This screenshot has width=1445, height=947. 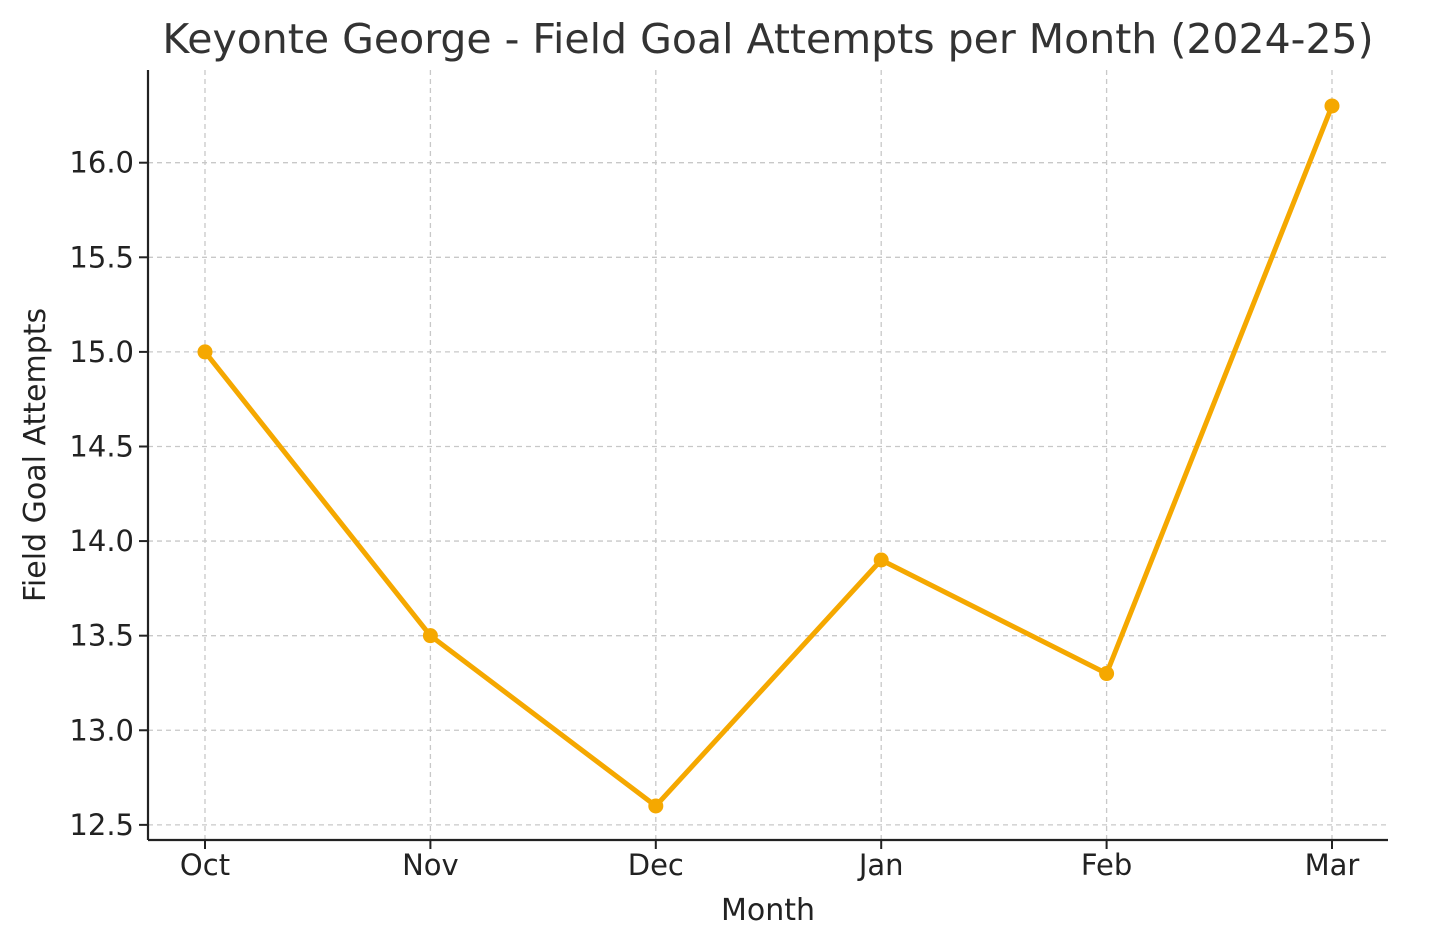 What do you see at coordinates (205, 865) in the screenshot?
I see `x-tick-label: Oct` at bounding box center [205, 865].